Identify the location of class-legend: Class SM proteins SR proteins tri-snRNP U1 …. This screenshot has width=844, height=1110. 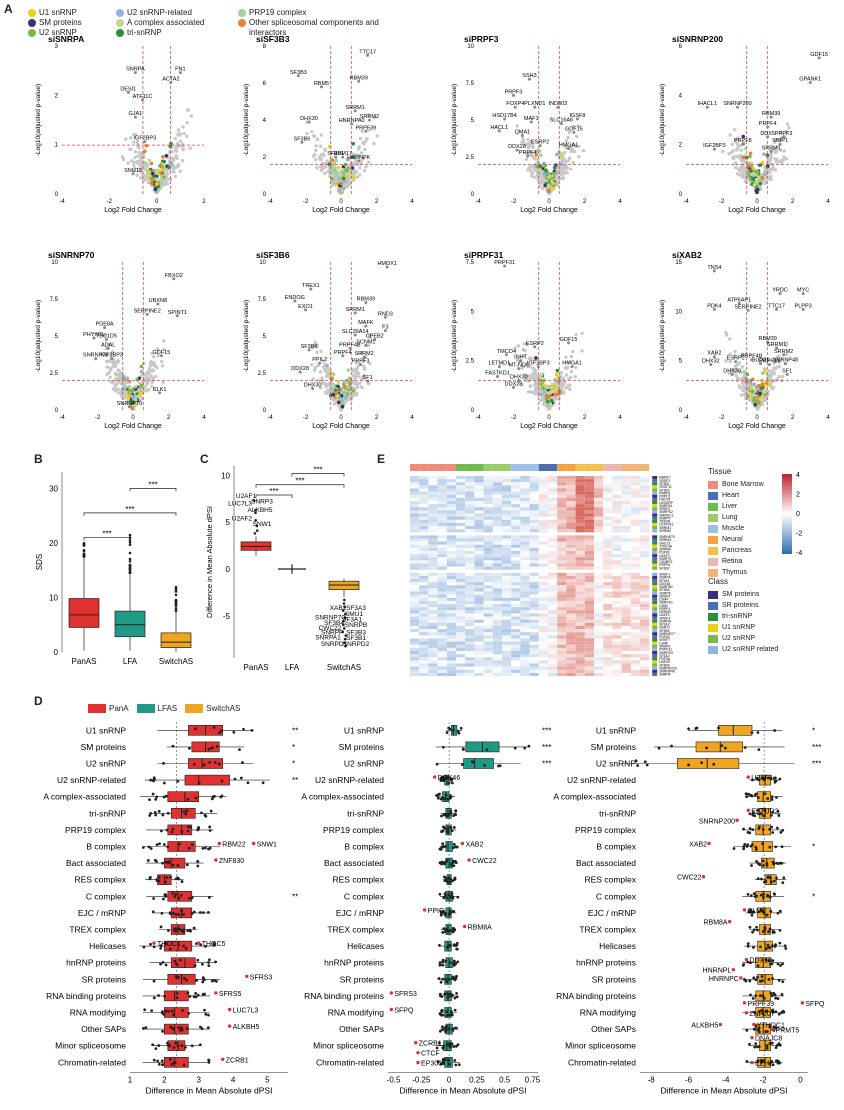
(743, 615).